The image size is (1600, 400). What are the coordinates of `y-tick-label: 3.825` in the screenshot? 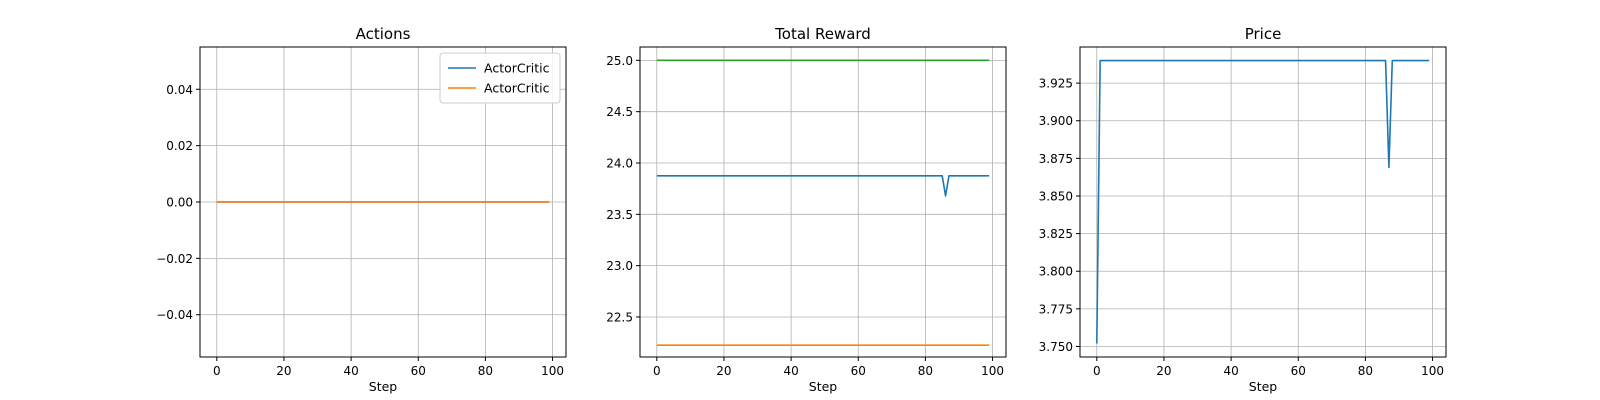 It's located at (1056, 234).